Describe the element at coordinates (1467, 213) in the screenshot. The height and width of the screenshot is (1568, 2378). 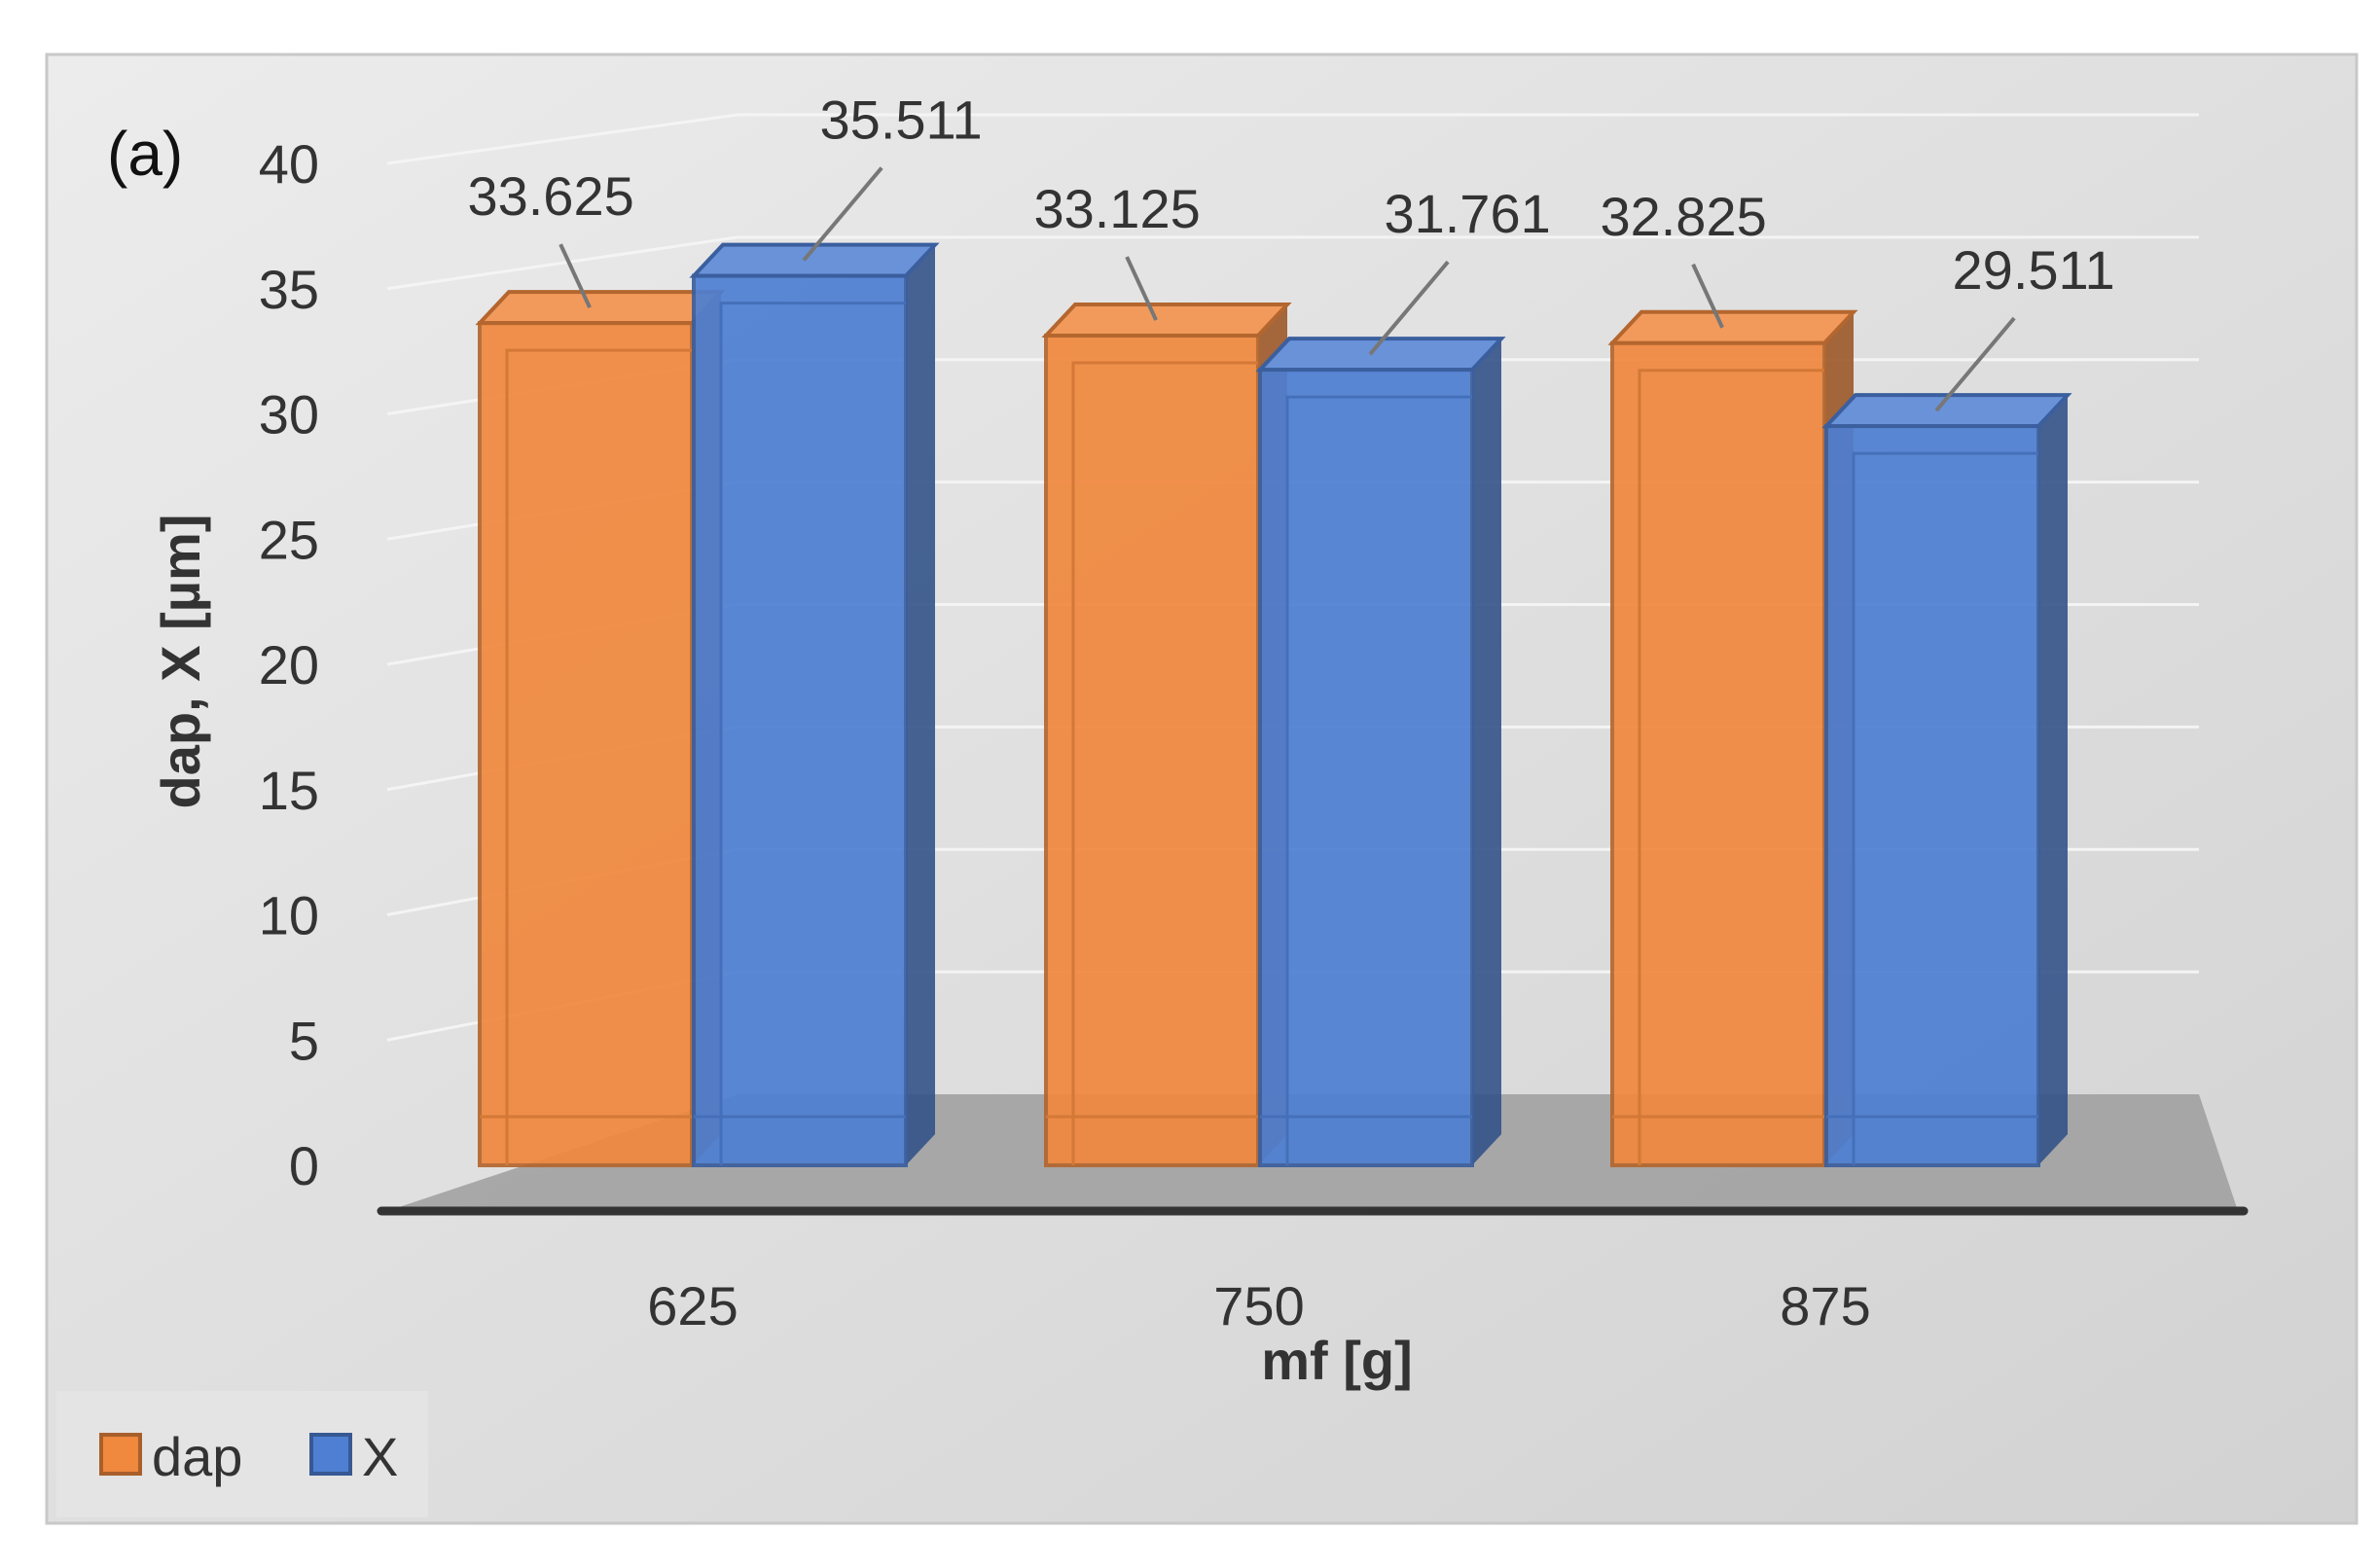
I see `data-label: 31.761` at that location.